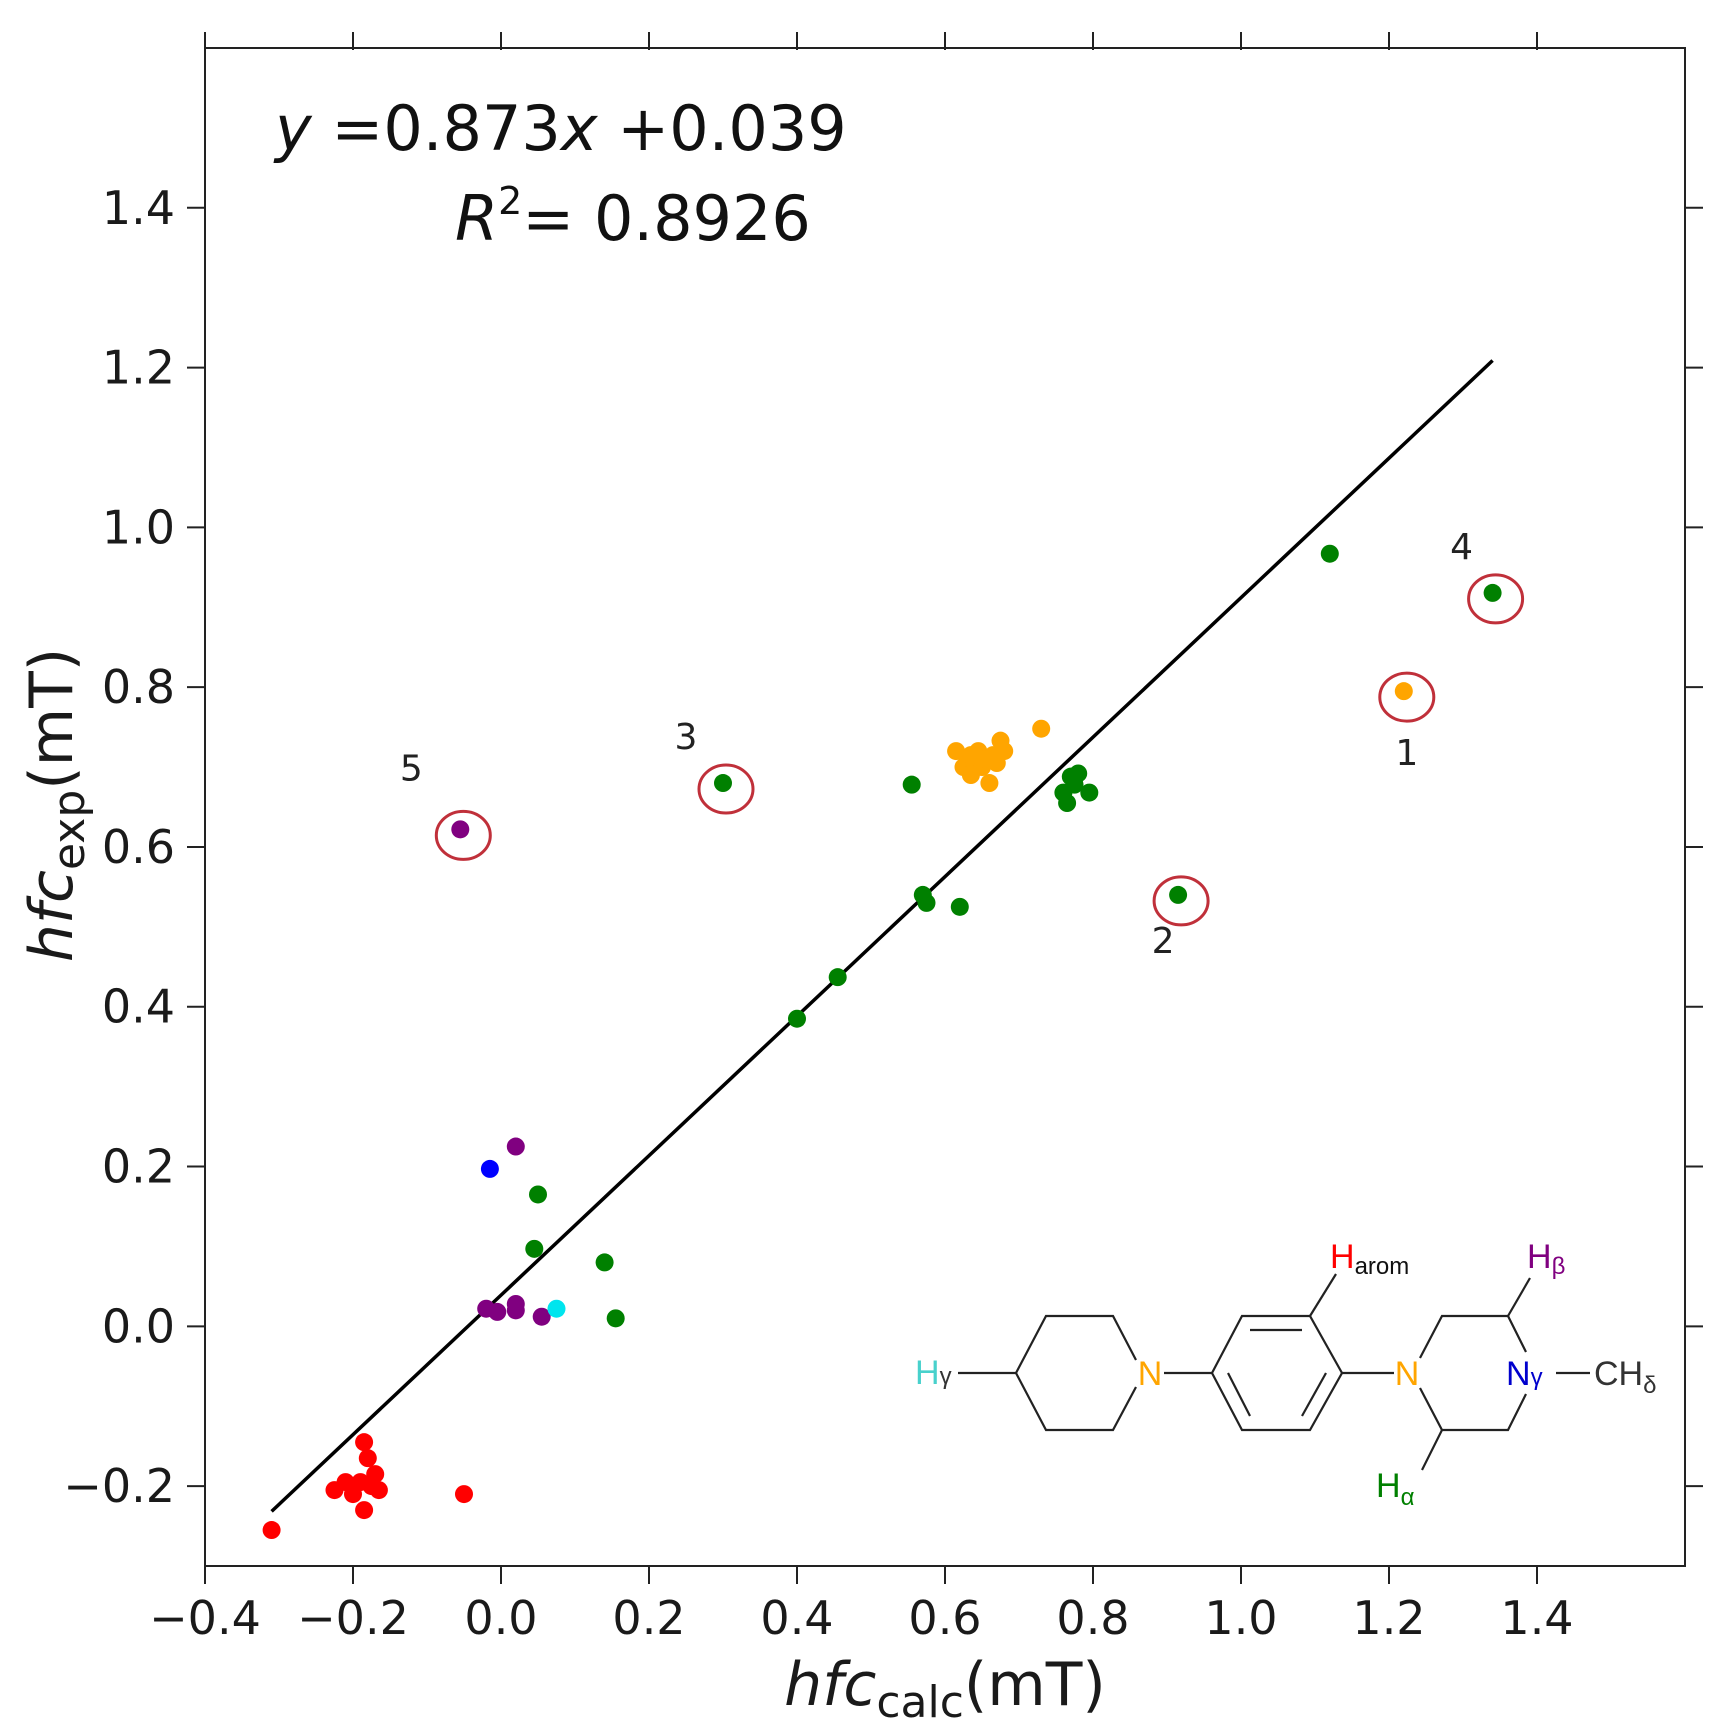 The image size is (1722, 1725). Describe the element at coordinates (138, 847) in the screenshot. I see `y-tick-label: 0.6` at that location.